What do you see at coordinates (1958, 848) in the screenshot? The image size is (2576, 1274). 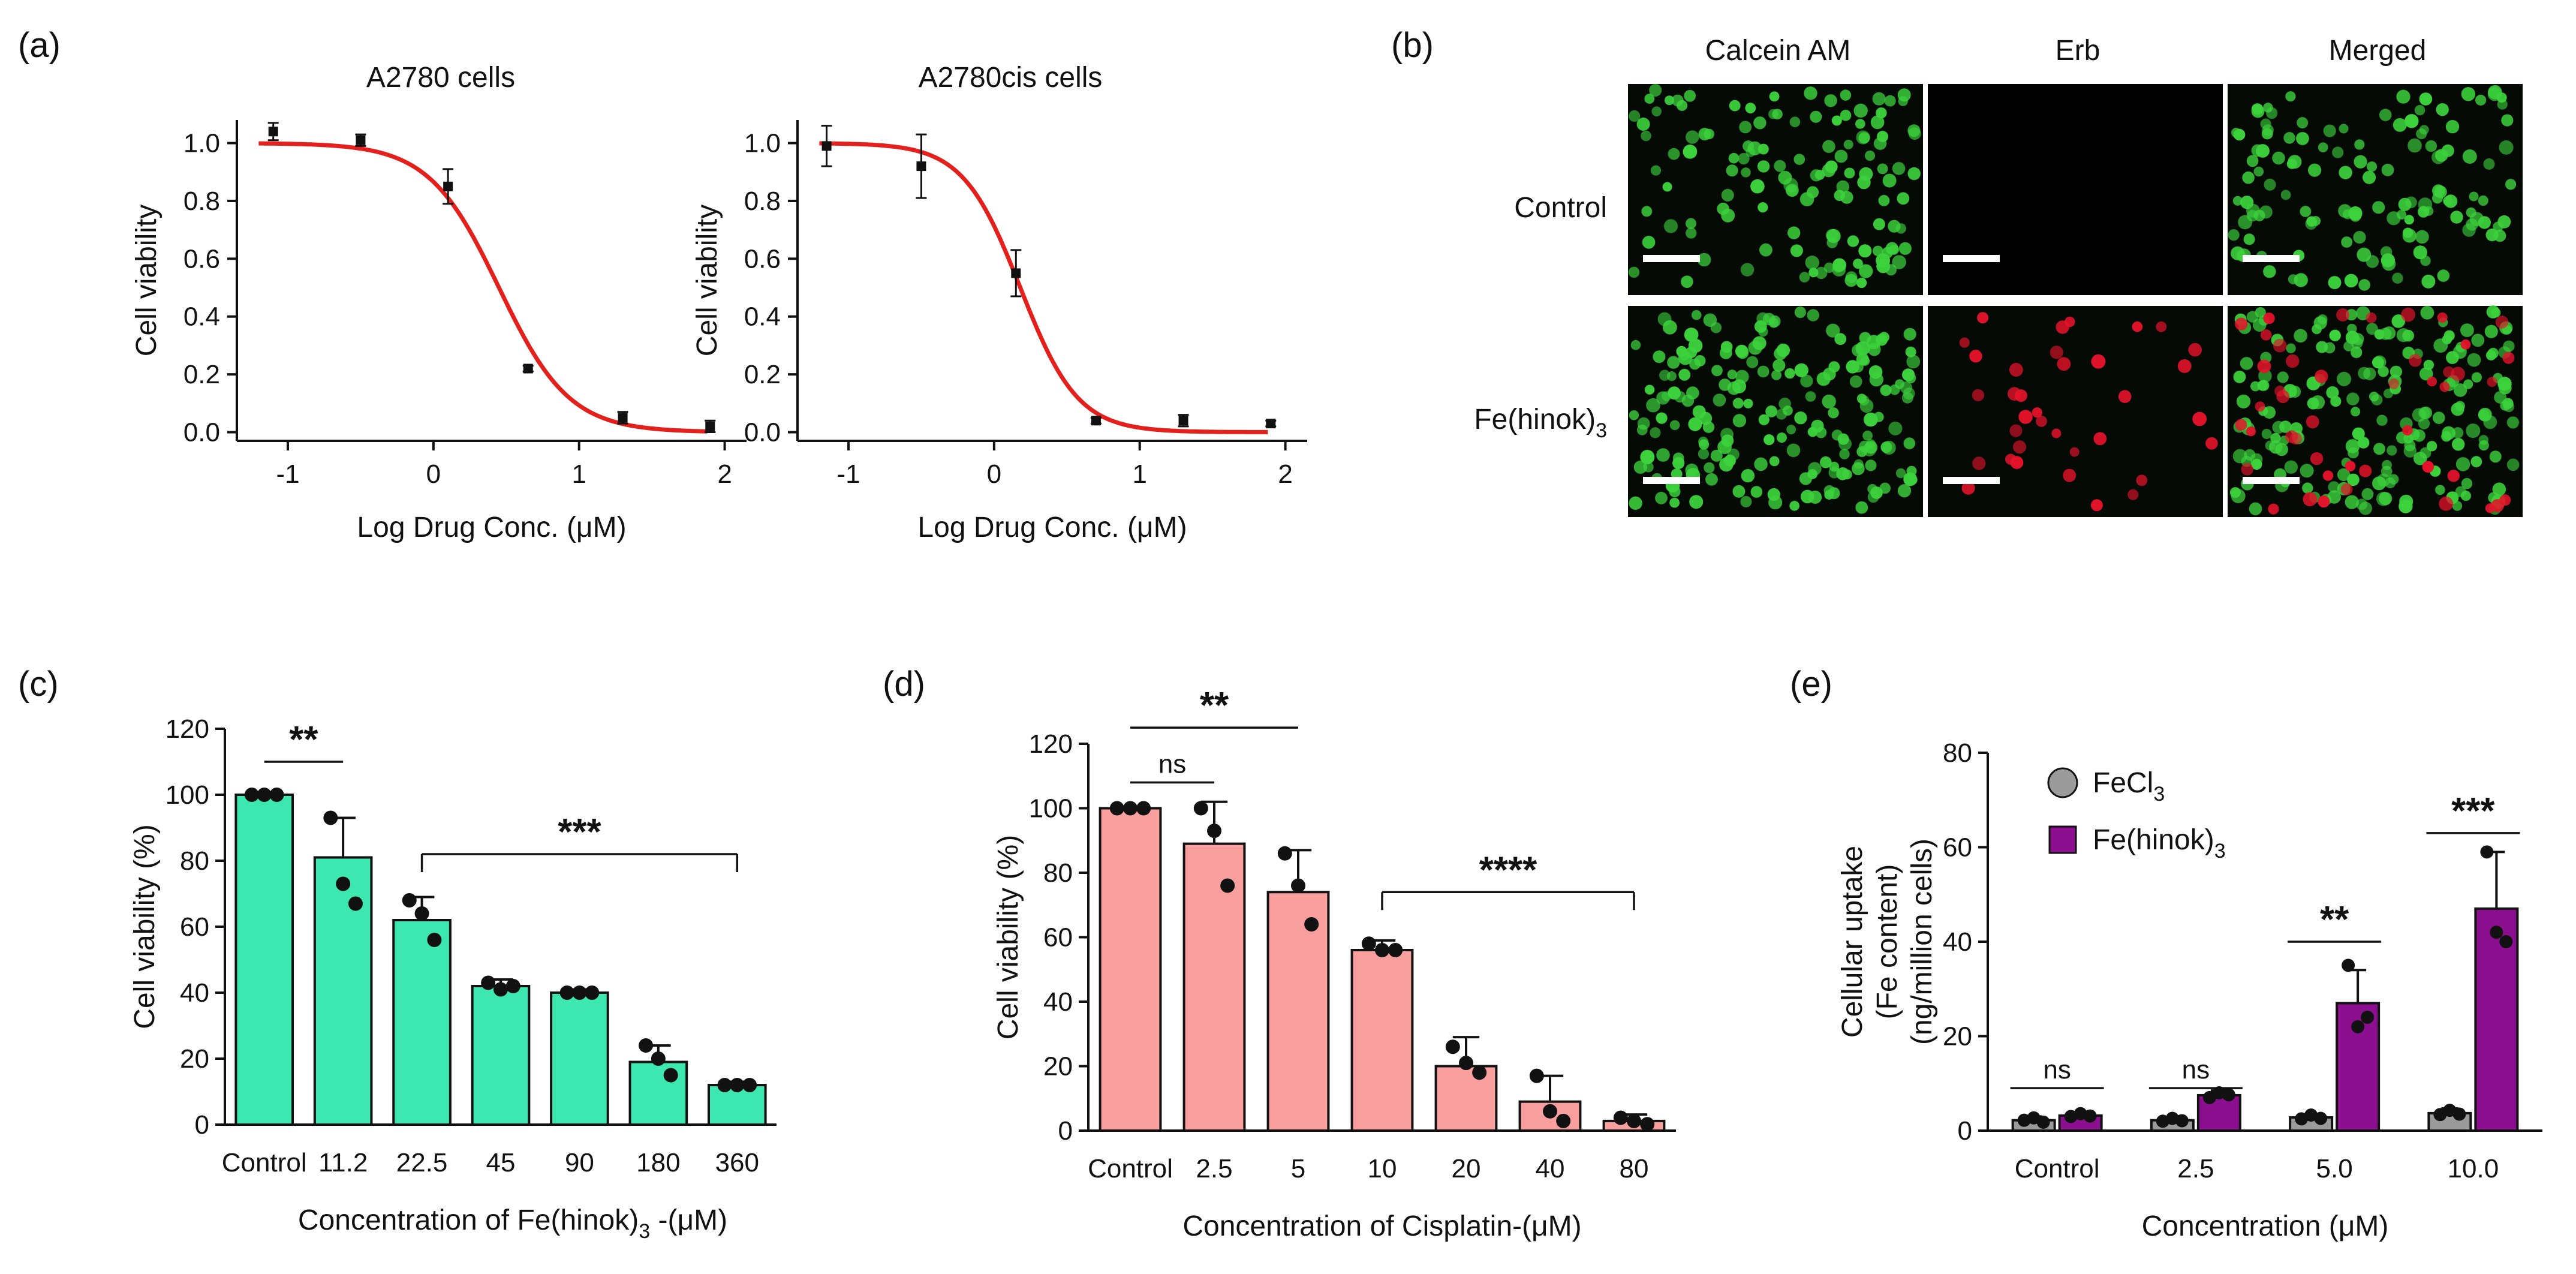 I see `y-tick-label: 60` at bounding box center [1958, 848].